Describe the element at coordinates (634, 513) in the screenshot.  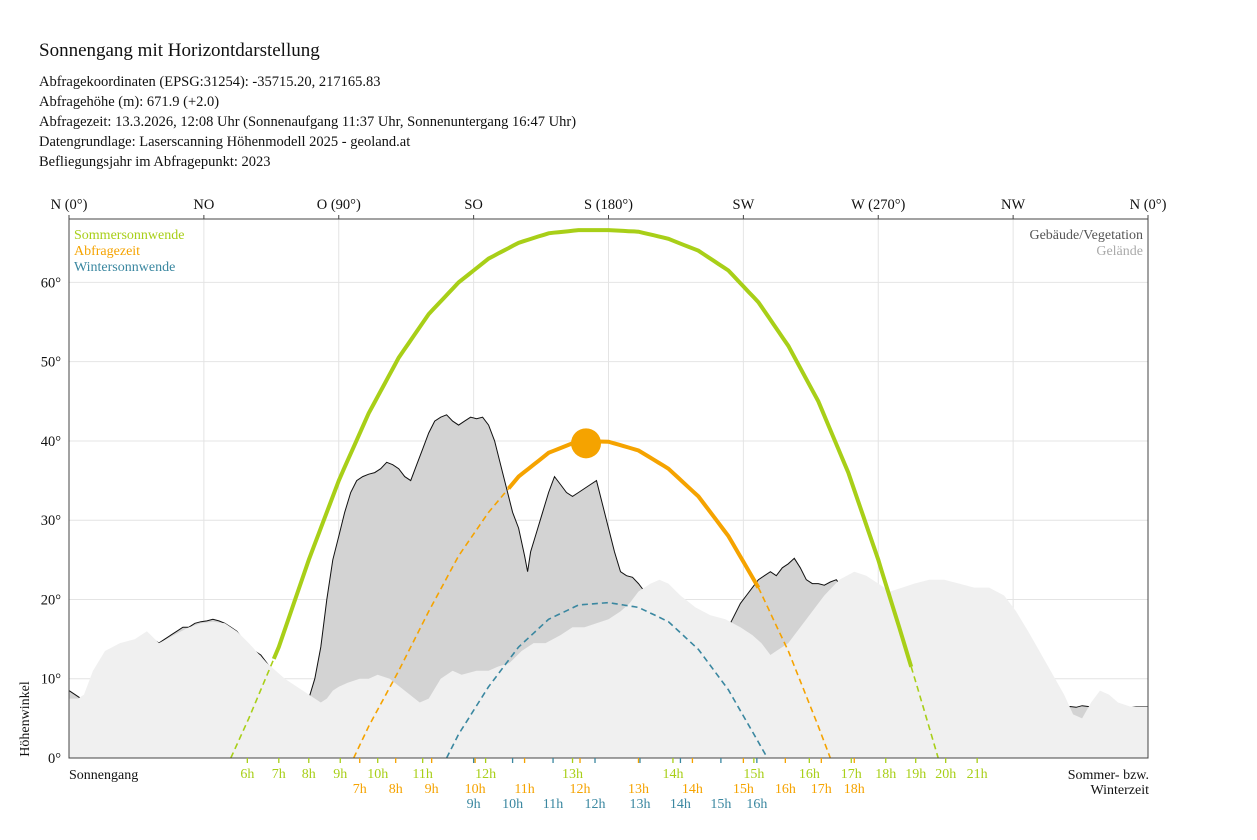
I see `sun-path-query-visible` at that location.